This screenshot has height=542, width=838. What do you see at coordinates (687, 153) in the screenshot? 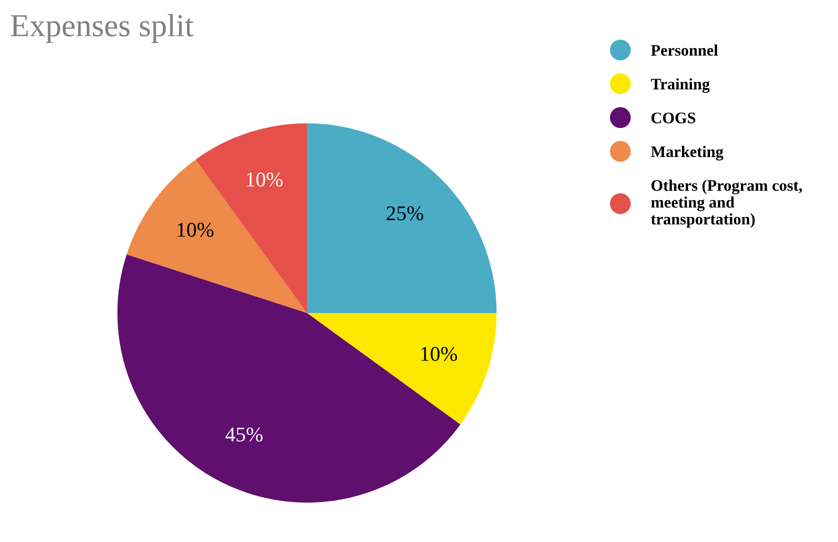
I see `legend-label: Marketing` at bounding box center [687, 153].